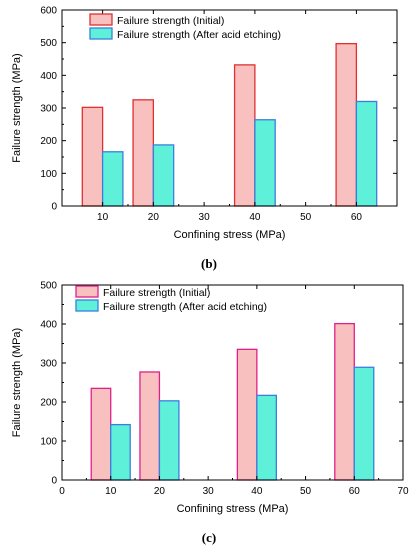  What do you see at coordinates (111, 491) in the screenshot?
I see `chart-1-x-tick-label-1: 10` at bounding box center [111, 491].